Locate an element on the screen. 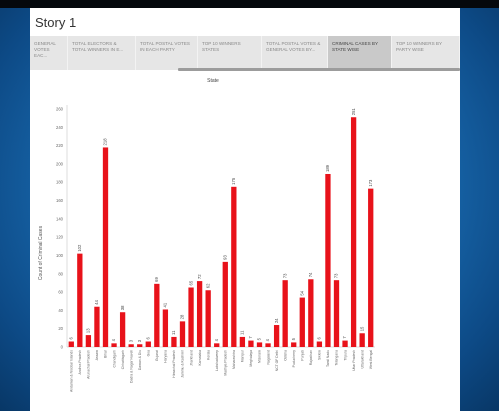  bar-value-label: 73 is located at coordinates (336, 275).